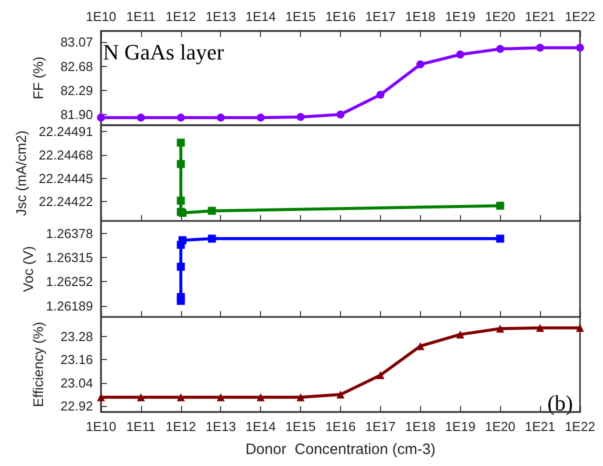 This screenshot has height=466, width=603. I want to click on y-tick-label: 23.28, so click(76, 336).